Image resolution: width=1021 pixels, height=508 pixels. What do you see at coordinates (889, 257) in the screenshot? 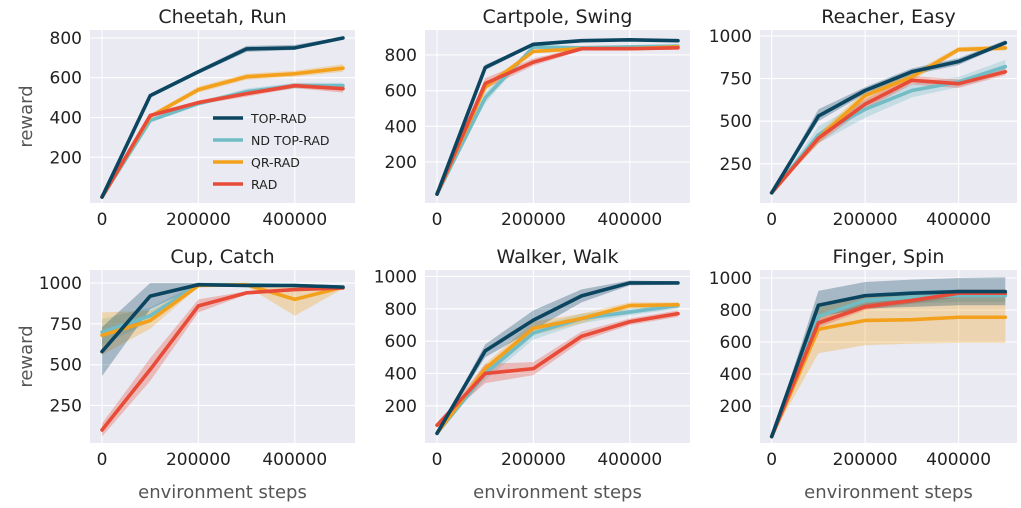
I see `chart-title: Finger, Spin` at bounding box center [889, 257].